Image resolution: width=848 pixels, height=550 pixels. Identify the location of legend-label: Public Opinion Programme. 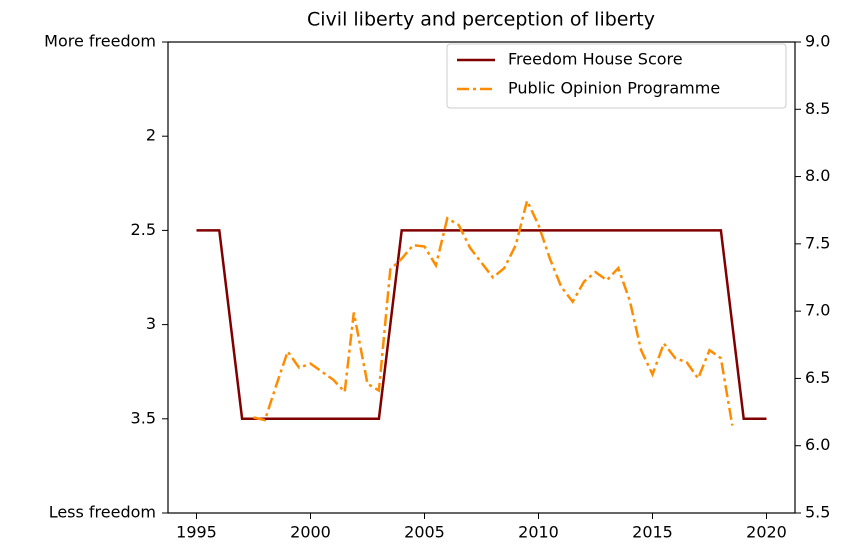
(614, 88).